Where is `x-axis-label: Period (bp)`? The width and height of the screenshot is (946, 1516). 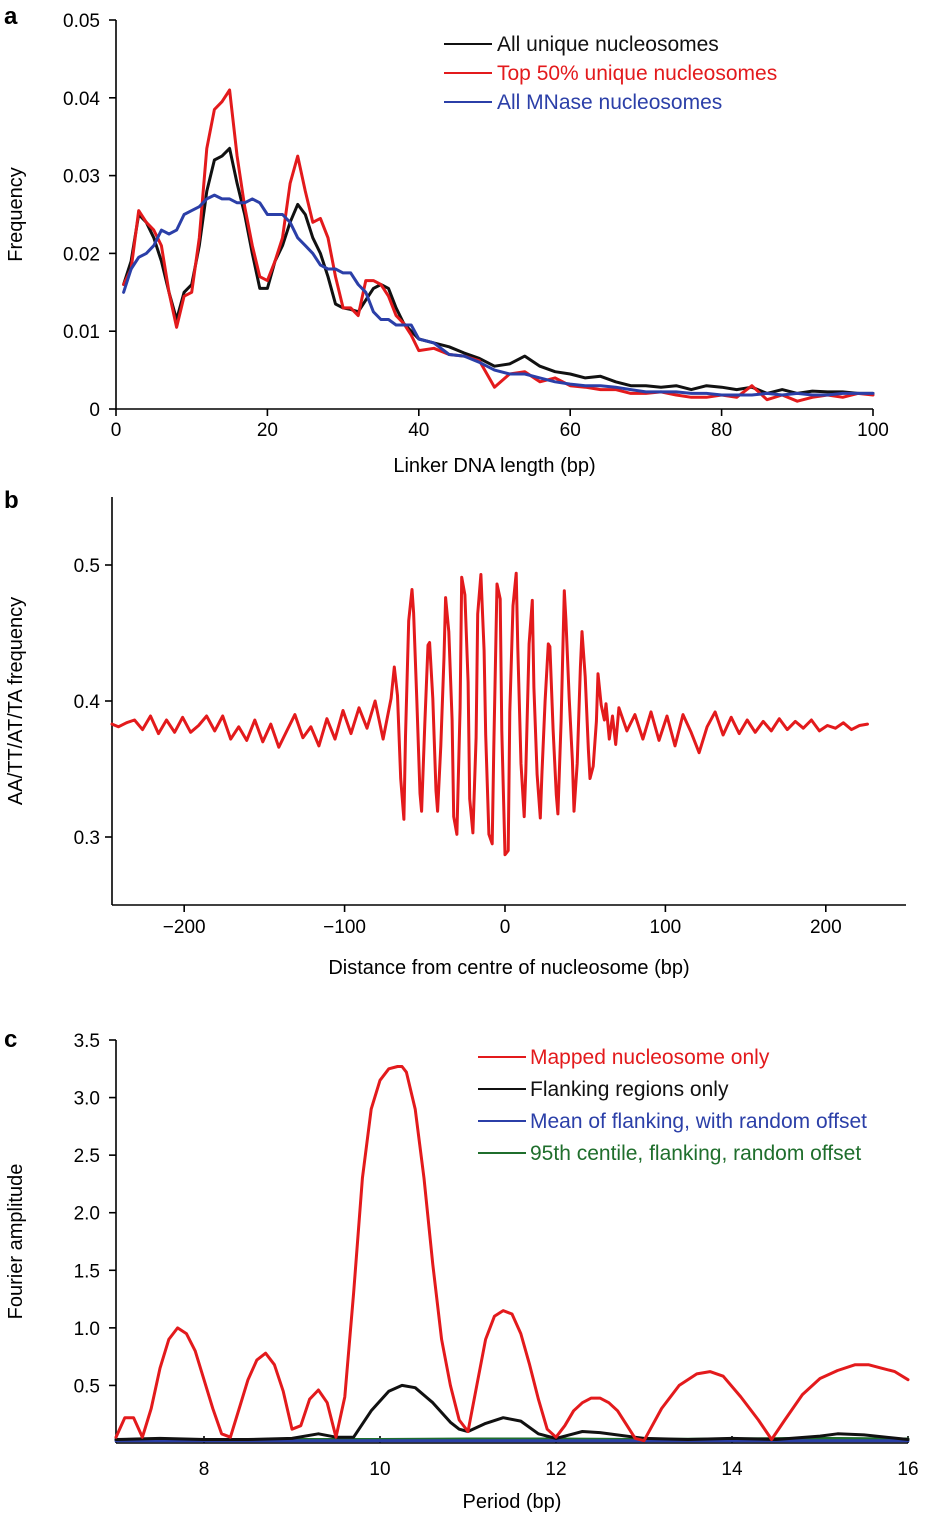
x-axis-label: Period (bp) is located at coordinates (512, 1502).